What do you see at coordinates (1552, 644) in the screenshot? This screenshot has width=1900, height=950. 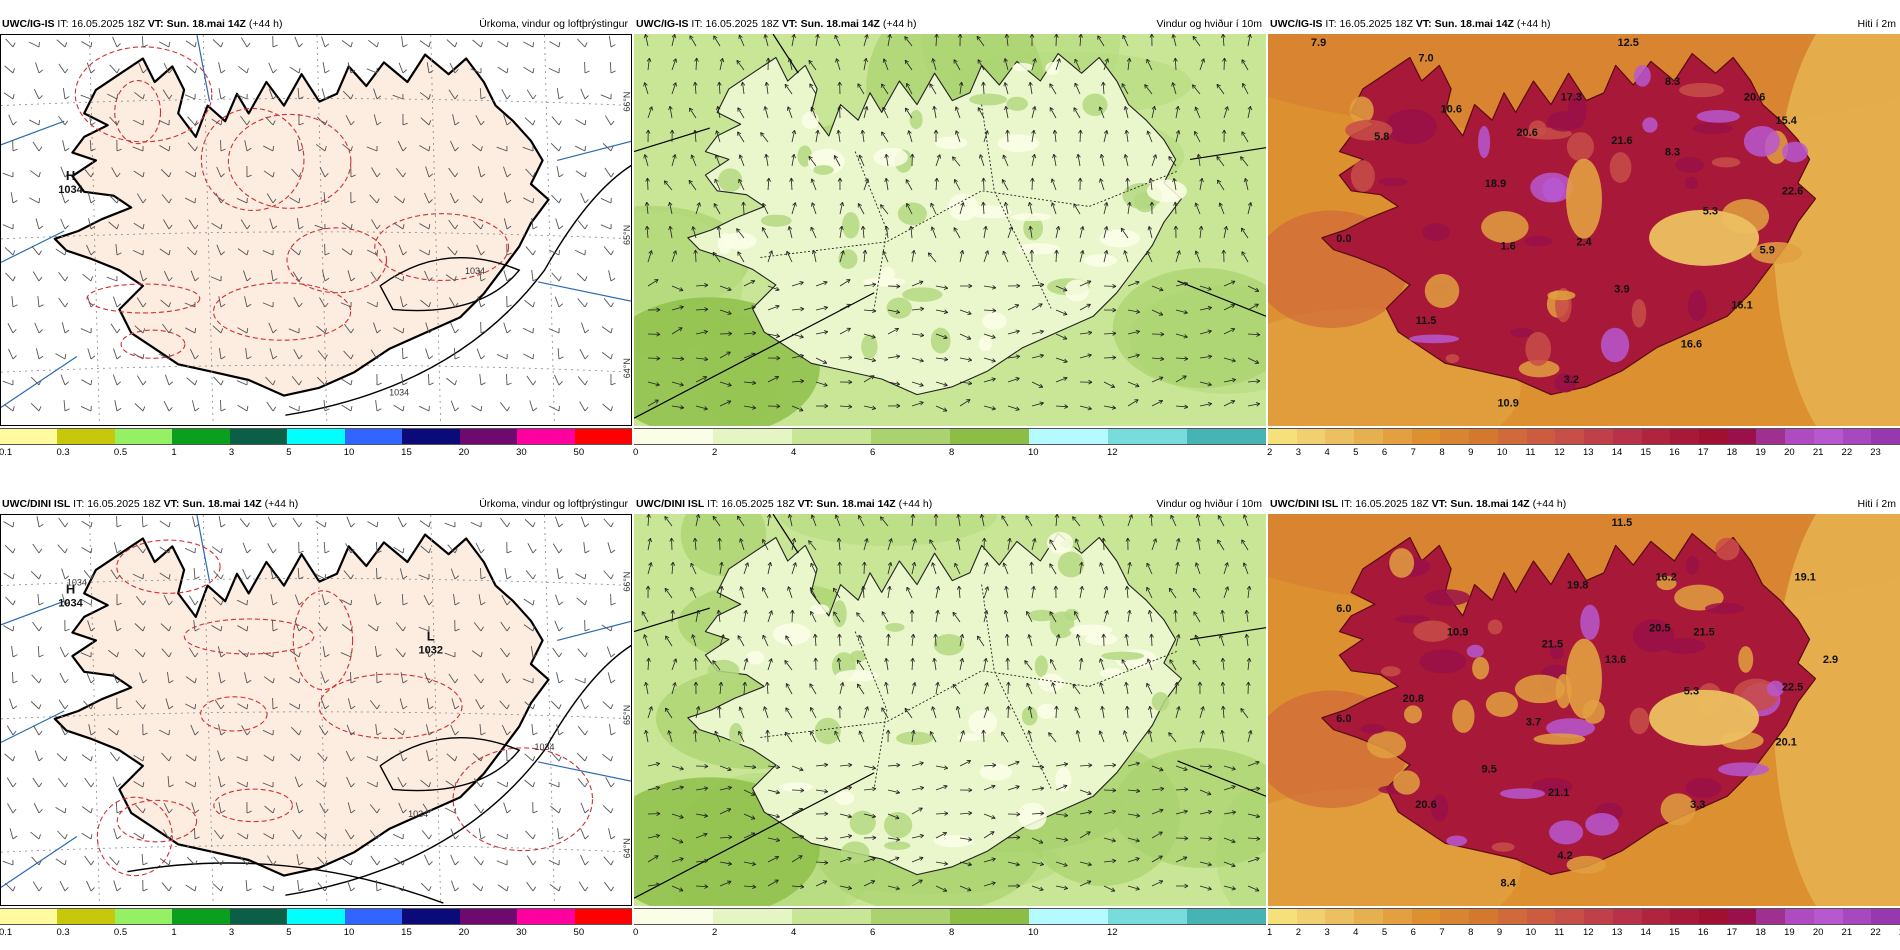 I see `temperature-label: 21.5` at bounding box center [1552, 644].